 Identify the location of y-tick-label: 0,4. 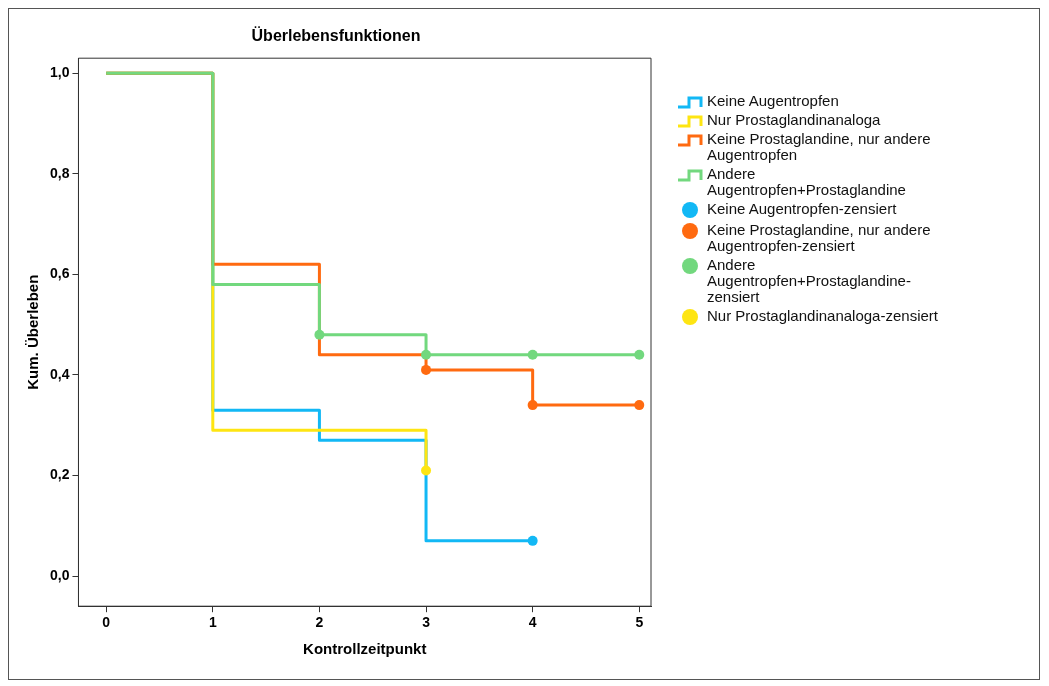
(59, 373).